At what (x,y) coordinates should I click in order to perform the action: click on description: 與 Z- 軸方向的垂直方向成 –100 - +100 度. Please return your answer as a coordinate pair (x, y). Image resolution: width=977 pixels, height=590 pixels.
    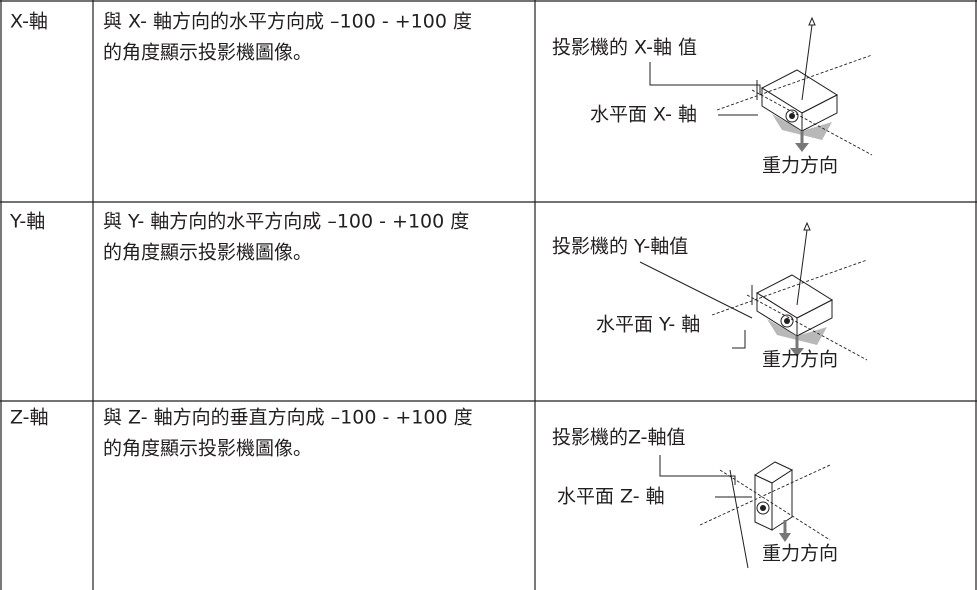
    Looking at the image, I should click on (288, 418).